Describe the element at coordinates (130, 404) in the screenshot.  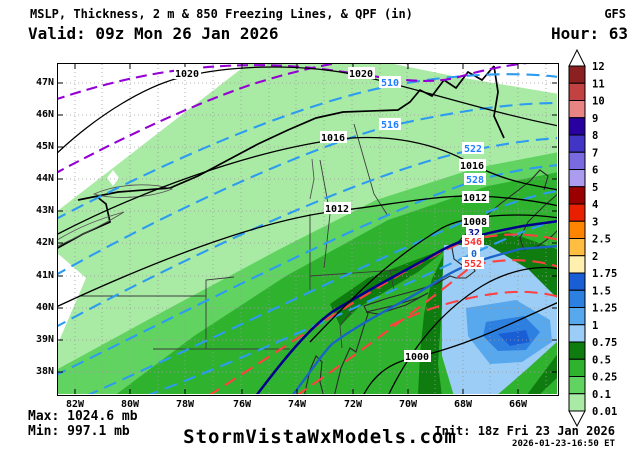
I see `lon-label: 80W` at that location.